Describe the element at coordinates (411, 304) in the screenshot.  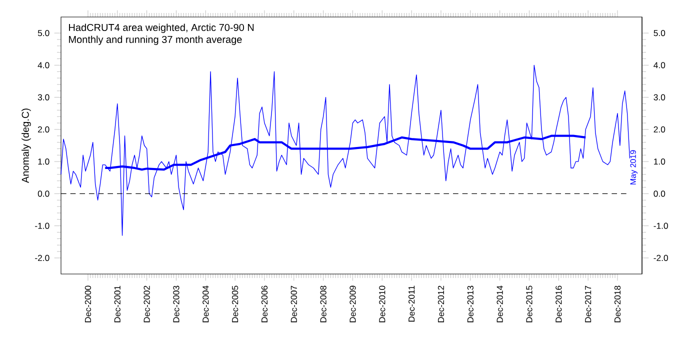
I see `x-tick-label: Dec-2011` at that location.